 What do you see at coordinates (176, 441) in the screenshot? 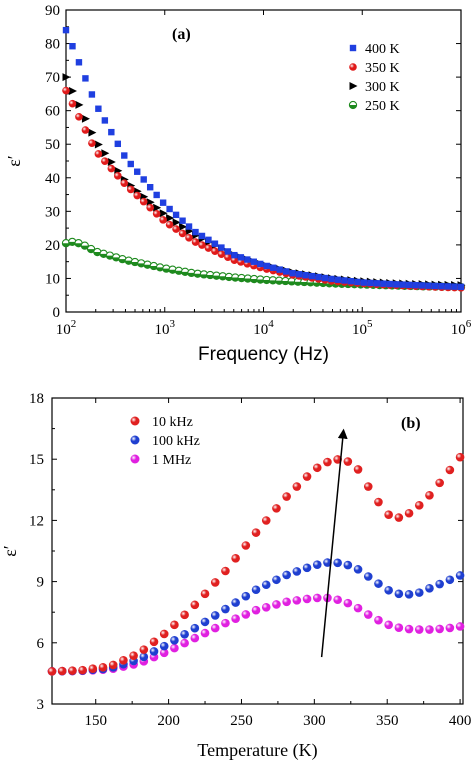
I see `legend-label-b: 100 kHz` at bounding box center [176, 441].